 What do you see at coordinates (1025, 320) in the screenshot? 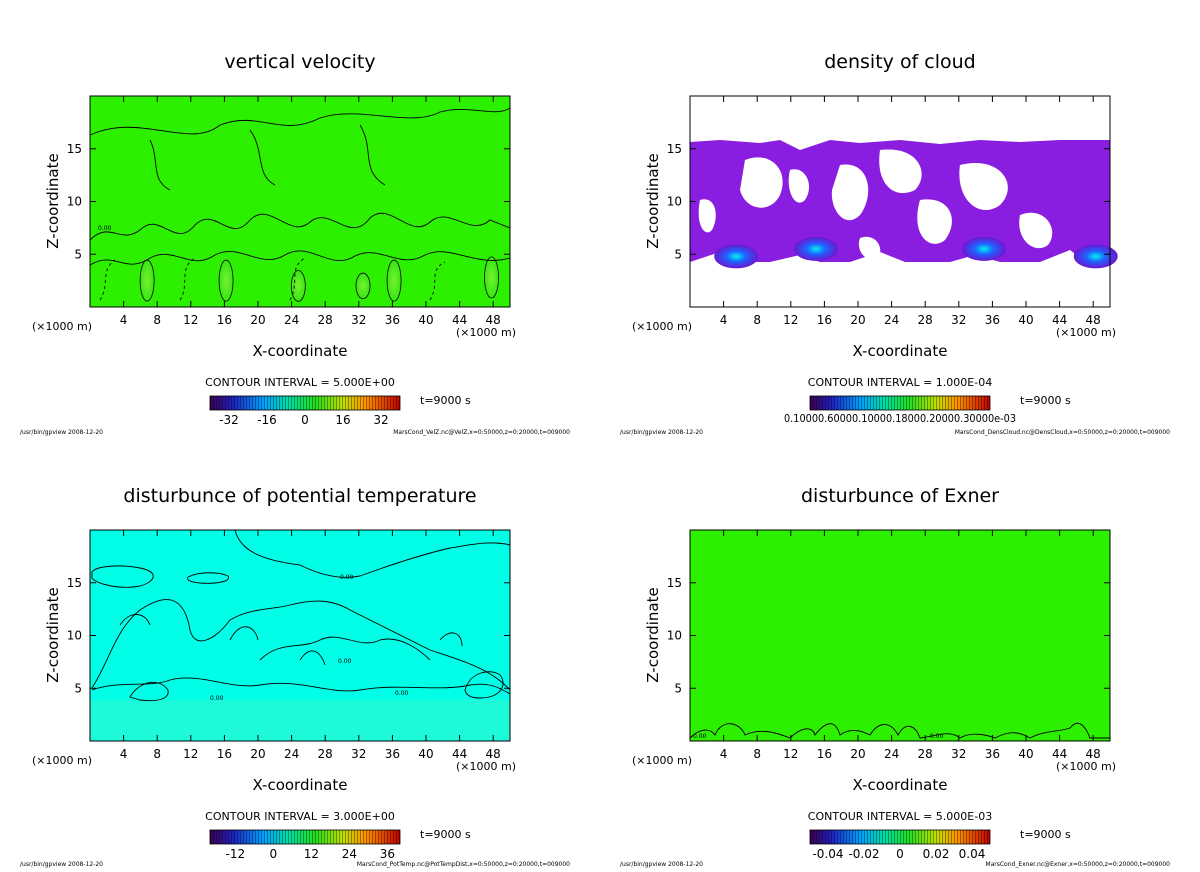
I see `x-tick-label: 40` at bounding box center [1025, 320].